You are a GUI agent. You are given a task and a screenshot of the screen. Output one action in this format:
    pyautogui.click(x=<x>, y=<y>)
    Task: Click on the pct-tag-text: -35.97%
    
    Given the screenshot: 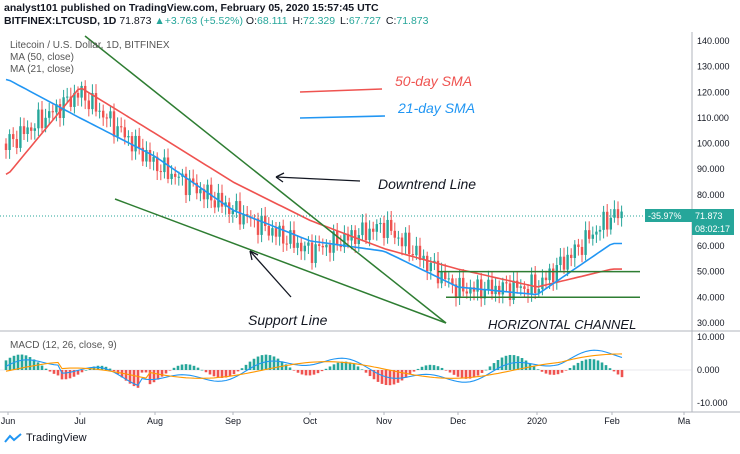 What is the action you would take?
    pyautogui.click(x=665, y=216)
    